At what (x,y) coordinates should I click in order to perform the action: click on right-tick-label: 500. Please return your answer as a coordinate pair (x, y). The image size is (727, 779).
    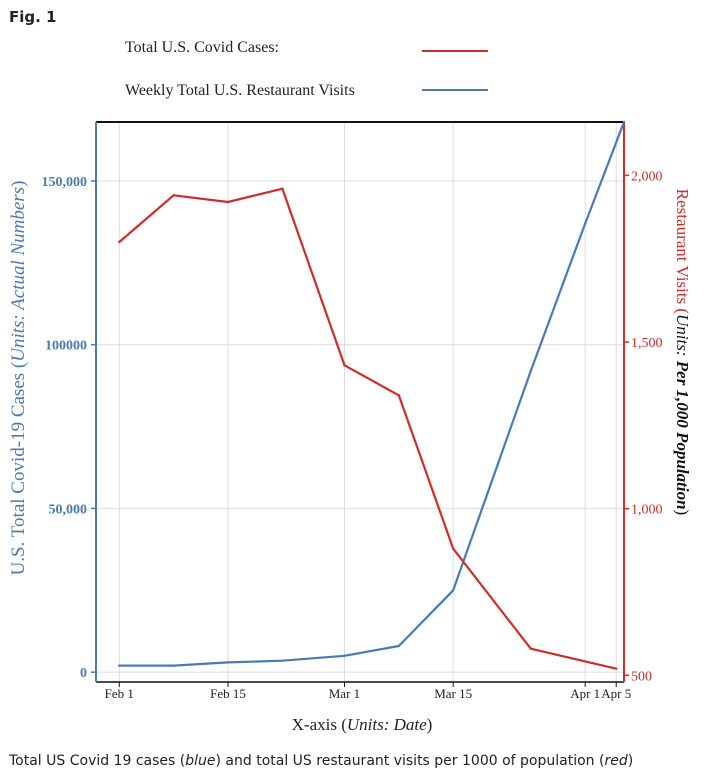
    Looking at the image, I should click on (641, 676).